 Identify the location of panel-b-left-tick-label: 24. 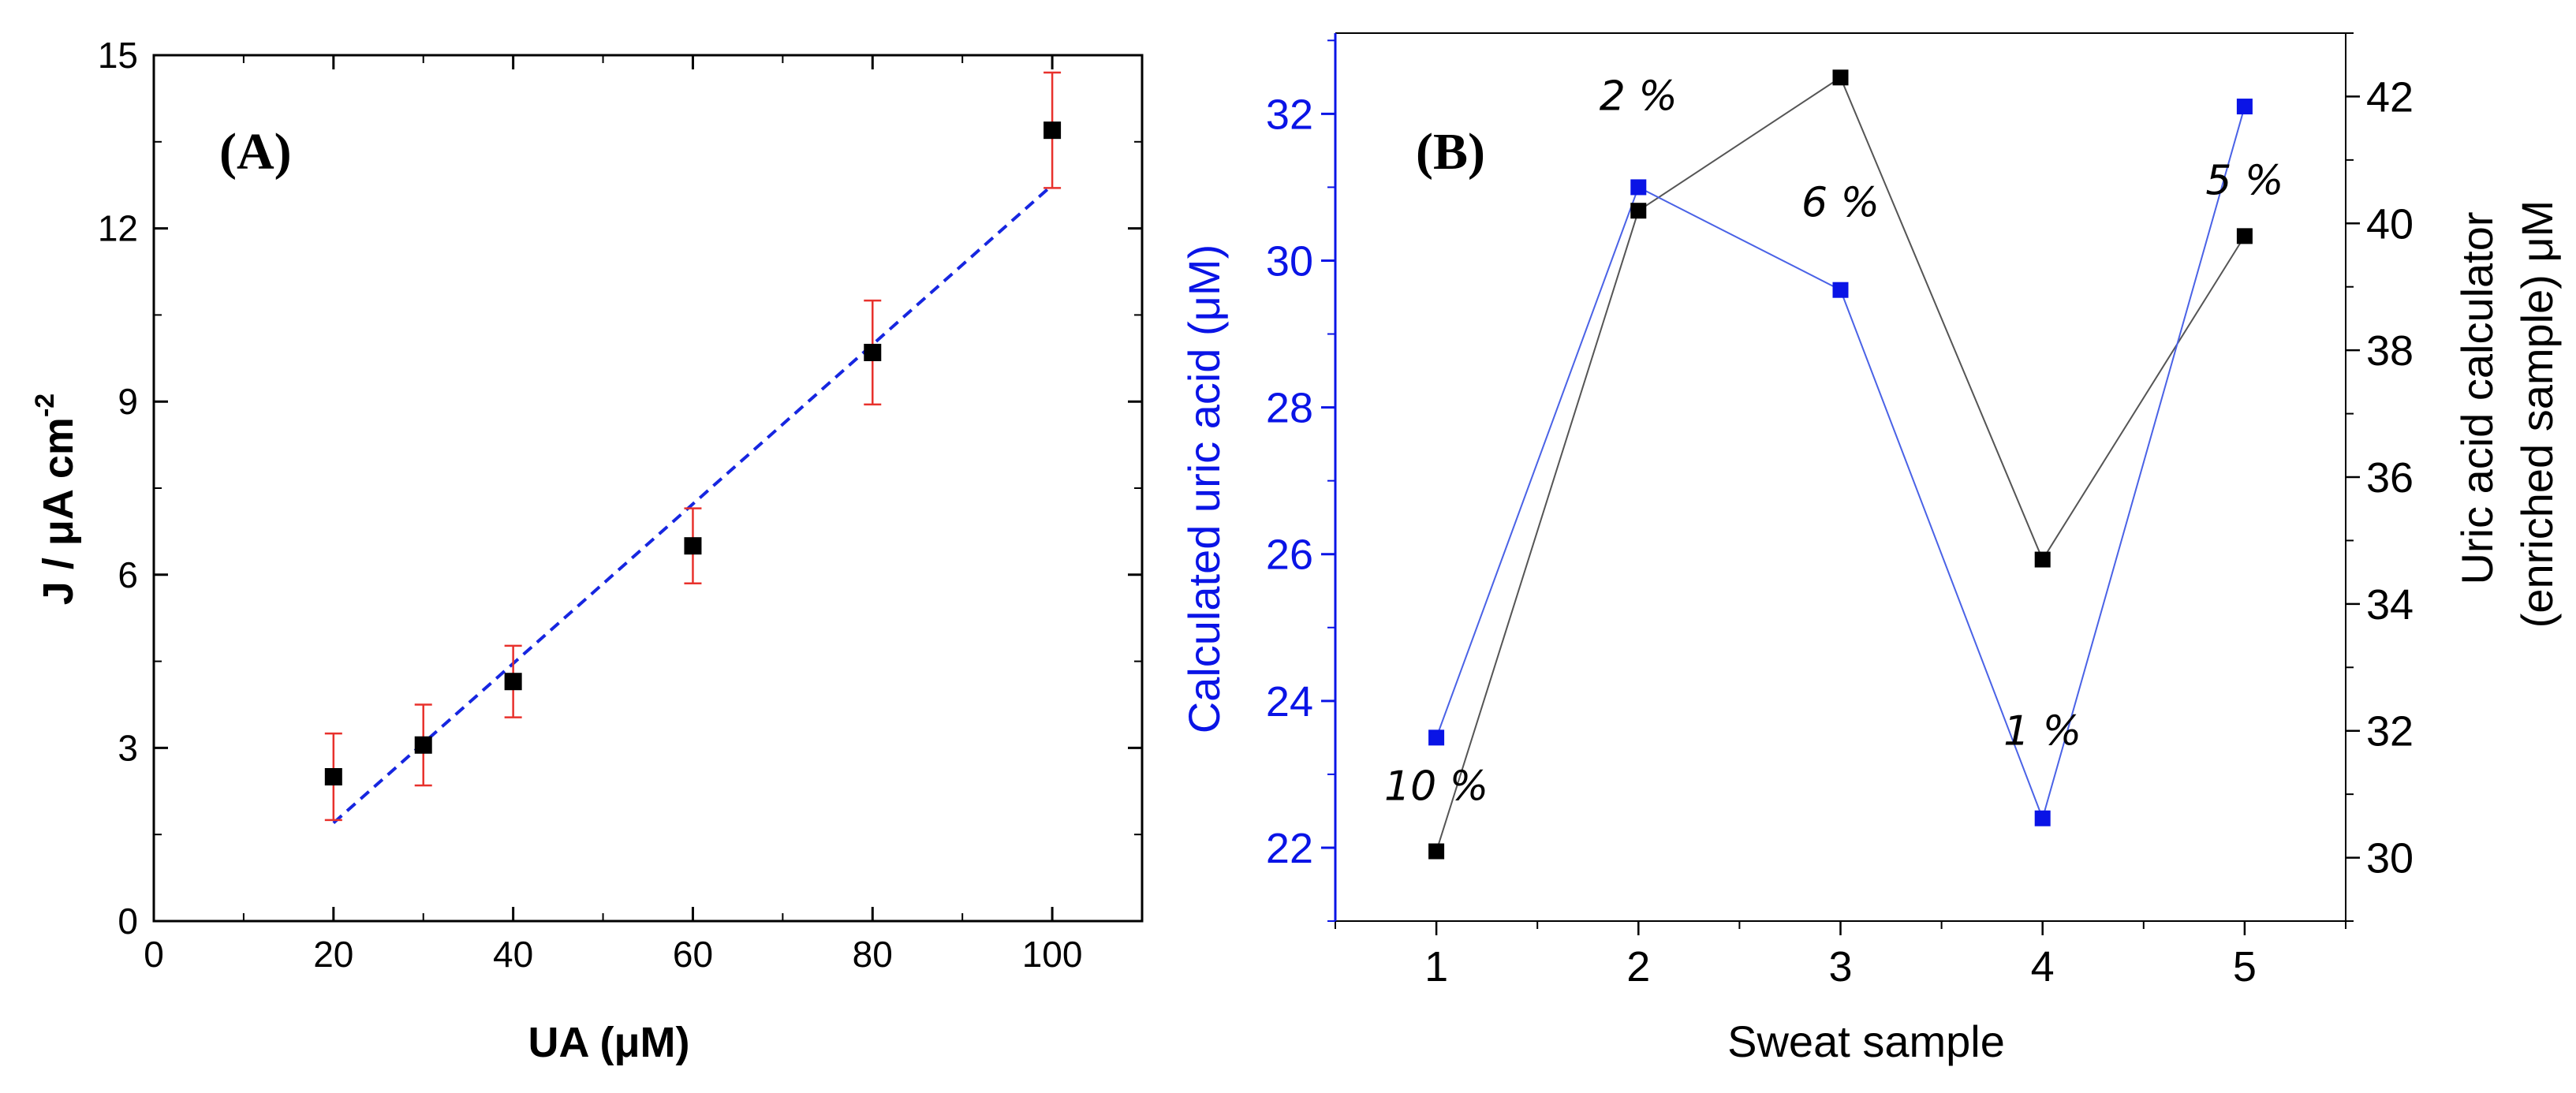
(1289, 702).